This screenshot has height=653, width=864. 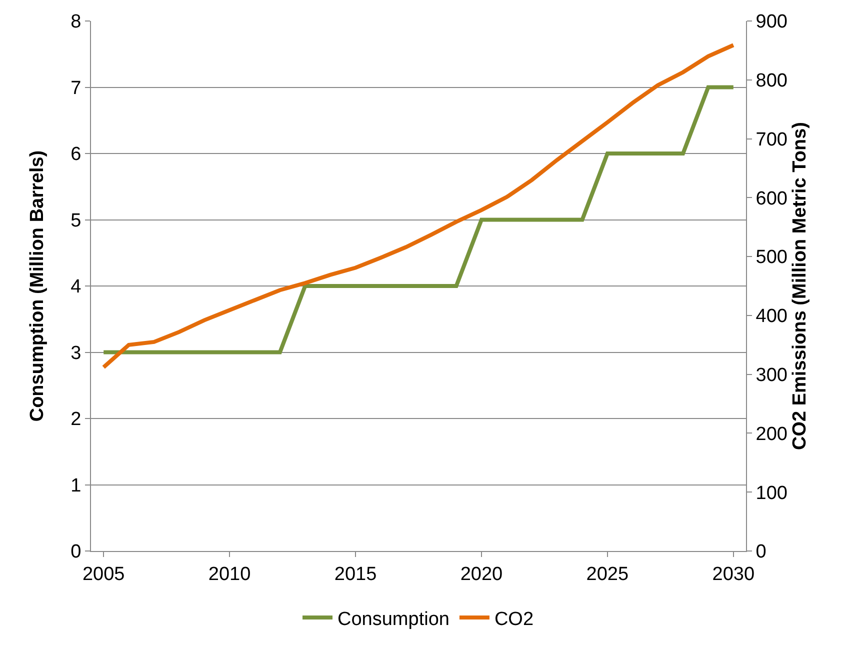 What do you see at coordinates (481, 574) in the screenshot?
I see `x-tick-label: 2020` at bounding box center [481, 574].